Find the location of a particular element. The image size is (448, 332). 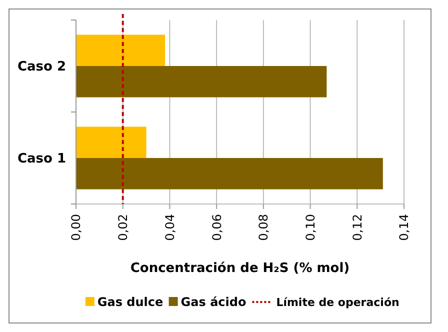

legend-label: Gas ácido is located at coordinates (213, 302).